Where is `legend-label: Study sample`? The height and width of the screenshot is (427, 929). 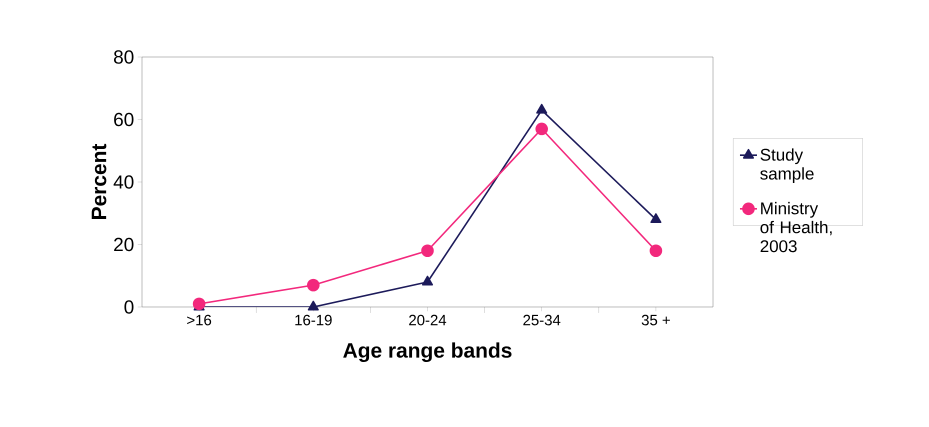
legend-label: Study sample is located at coordinates (787, 166).